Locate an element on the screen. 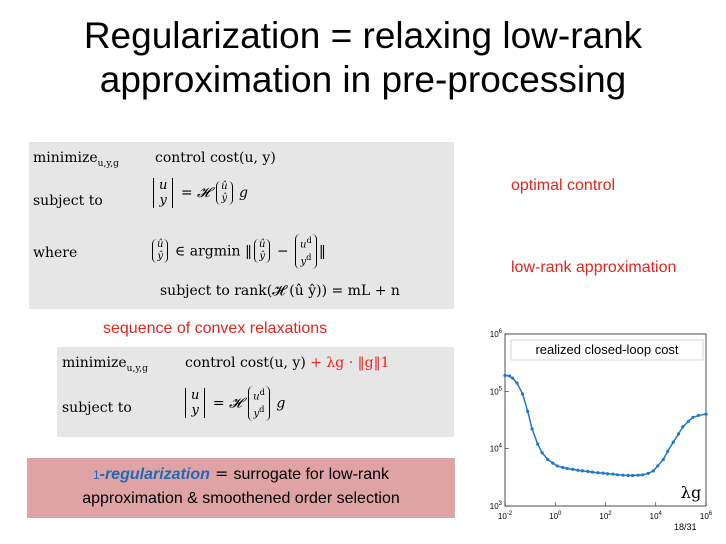 The width and height of the screenshot is (726, 544). x-tick-label: 10⁶ is located at coordinates (706, 516).